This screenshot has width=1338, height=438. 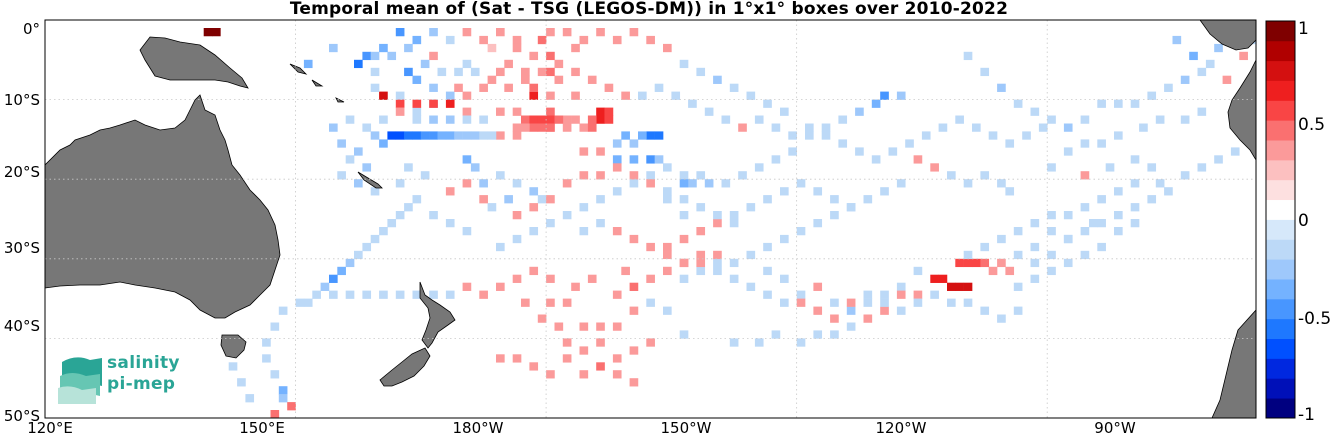 What do you see at coordinates (1315, 319) in the screenshot?
I see `colorbar-tick-minus-0.5: -0.5` at bounding box center [1315, 319].